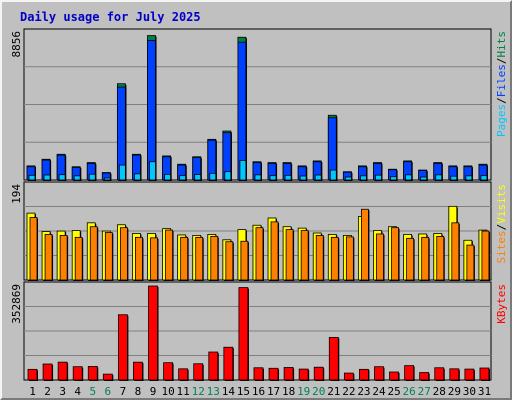 This screenshot has height=402, width=512. What do you see at coordinates (409, 391) in the screenshot?
I see `x-tick-label: 26` at bounding box center [409, 391].